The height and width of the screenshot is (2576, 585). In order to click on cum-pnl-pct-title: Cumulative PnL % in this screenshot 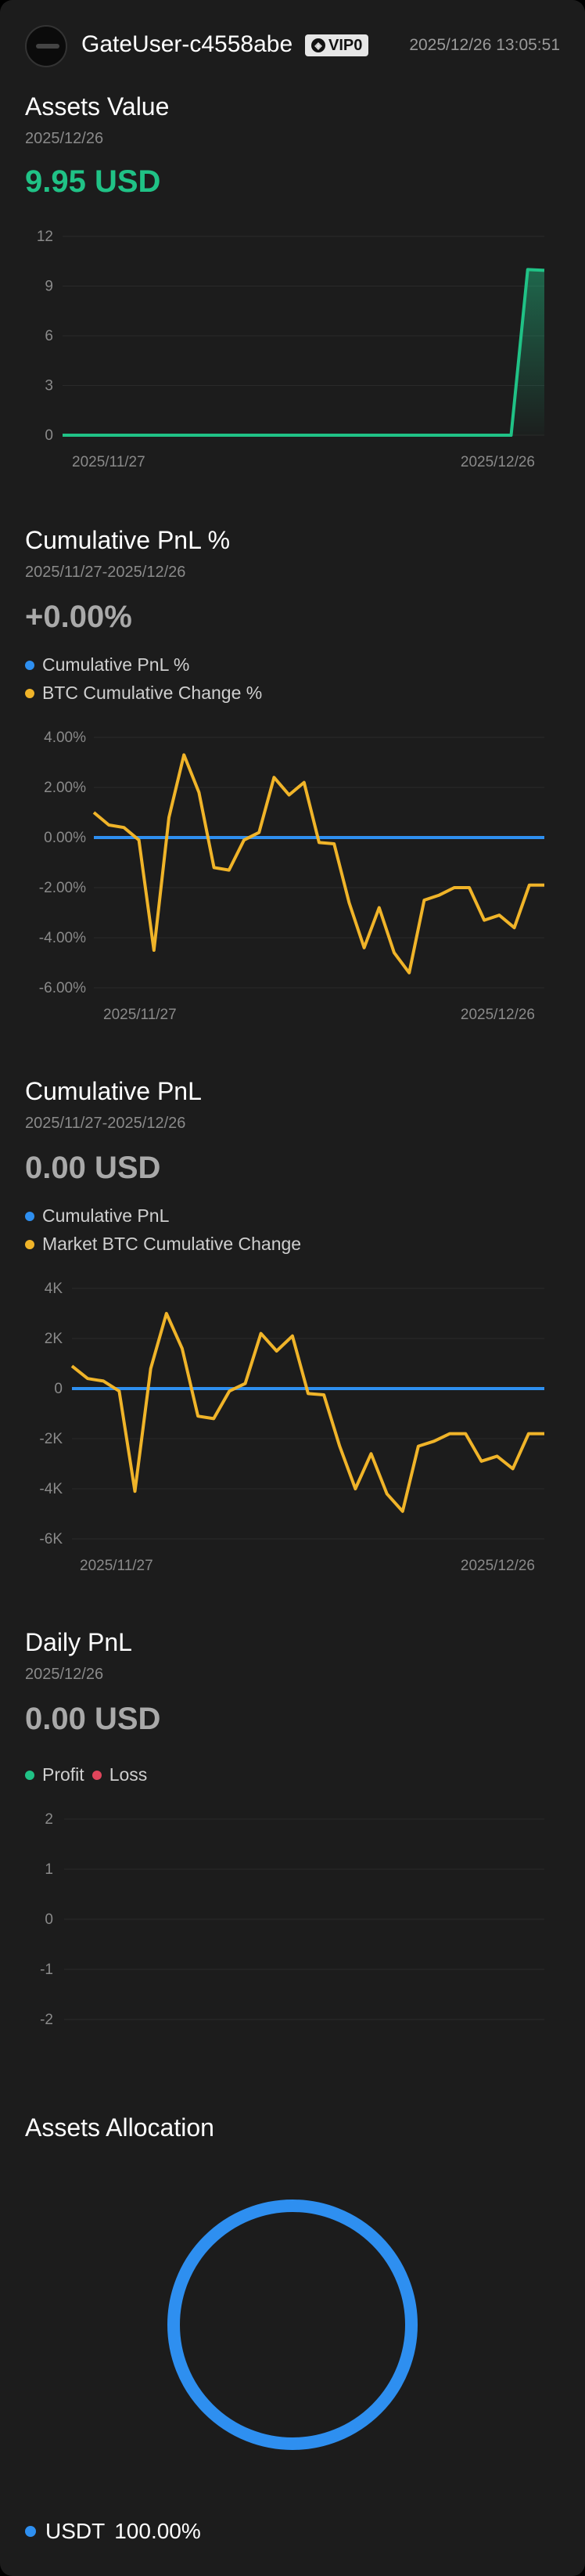, I will do `click(128, 540)`.